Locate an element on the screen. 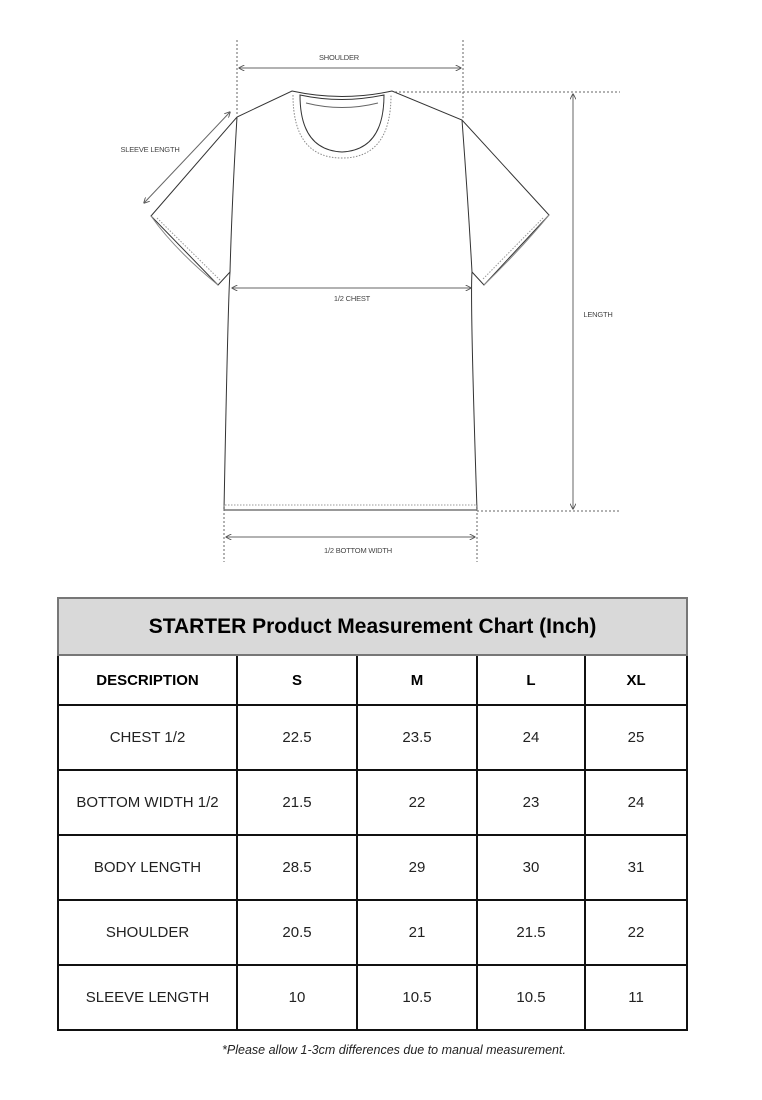 This screenshot has width=762, height=1100. table-row: SLEEVE LENGTH 10 10.5 10.5 11 is located at coordinates (373, 997).